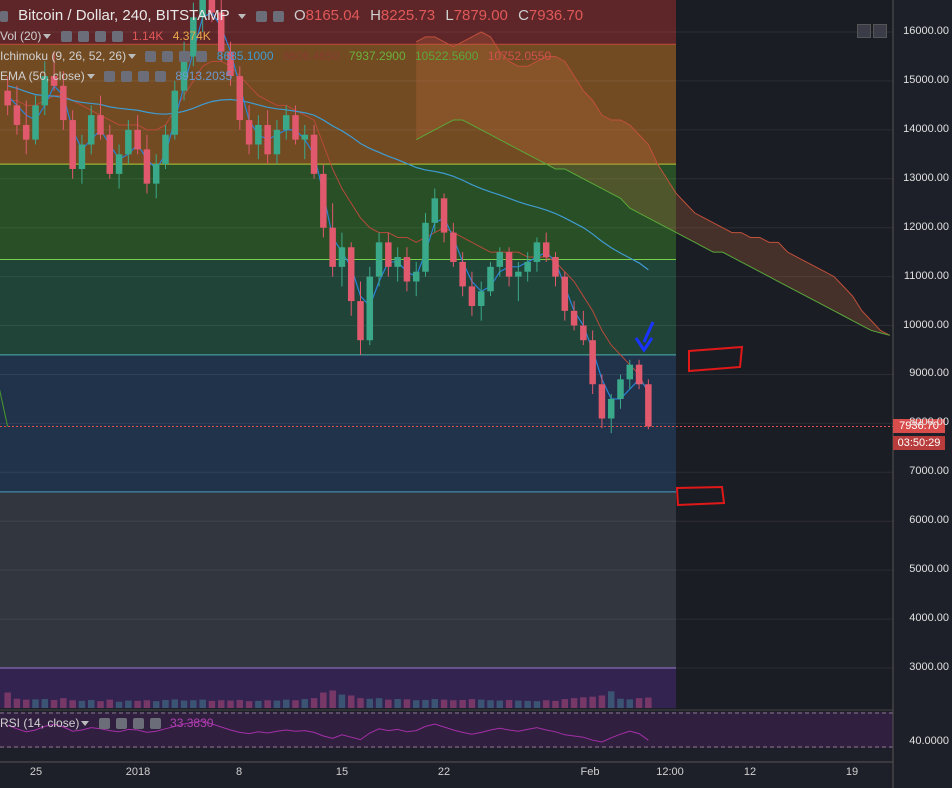 Image resolution: width=952 pixels, height=788 pixels. What do you see at coordinates (148, 36) in the screenshot?
I see `volume-value: 1.14K` at bounding box center [148, 36].